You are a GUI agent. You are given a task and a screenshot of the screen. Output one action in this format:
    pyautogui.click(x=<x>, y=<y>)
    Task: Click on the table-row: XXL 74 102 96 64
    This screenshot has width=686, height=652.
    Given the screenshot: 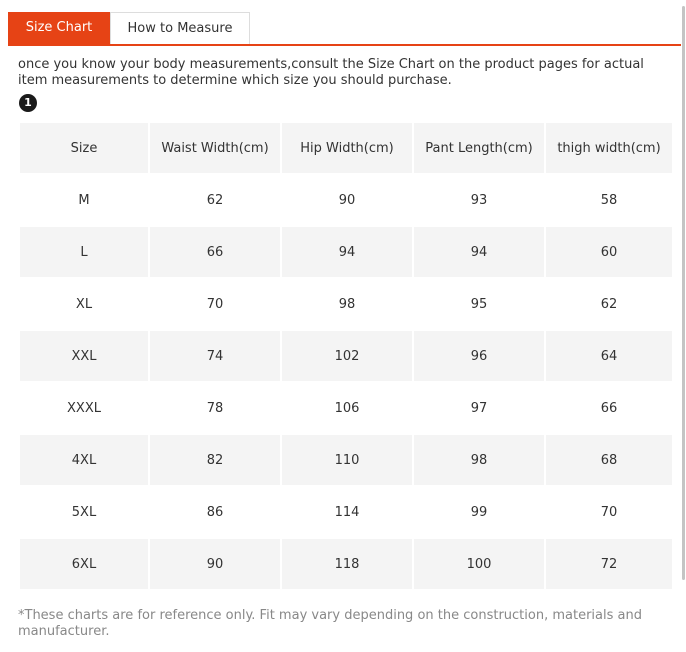 What is the action you would take?
    pyautogui.click(x=346, y=356)
    